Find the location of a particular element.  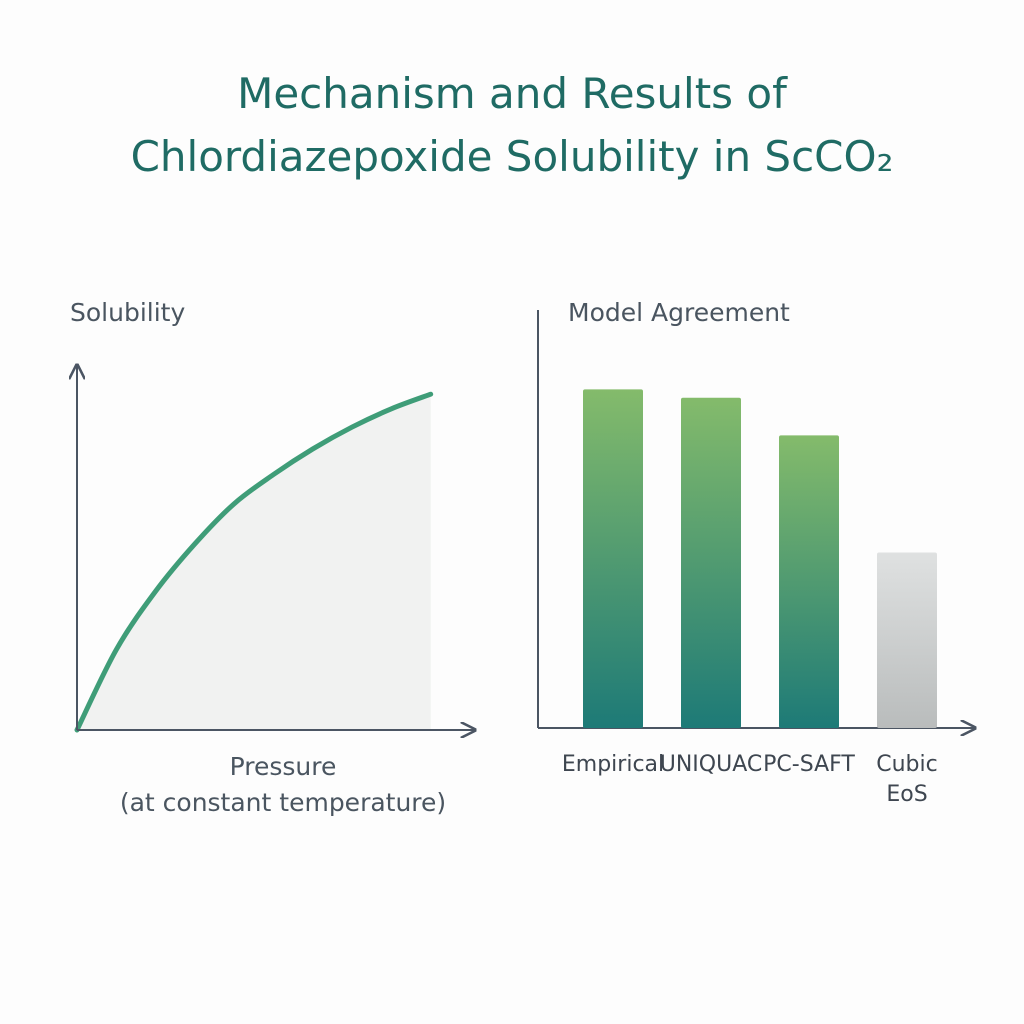

chart-title: Model Agreement is located at coordinates (679, 312).